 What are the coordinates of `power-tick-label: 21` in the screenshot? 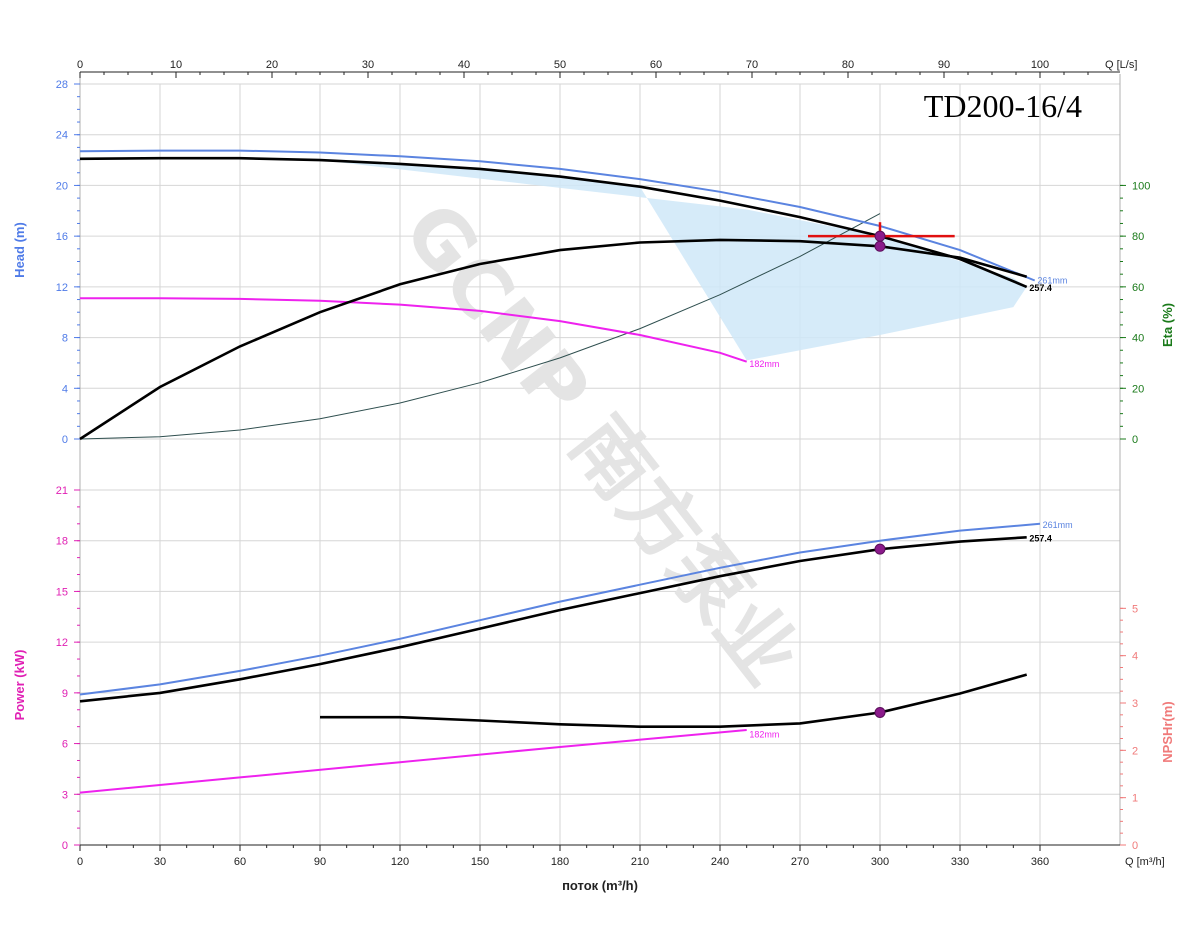 It's located at (62, 491).